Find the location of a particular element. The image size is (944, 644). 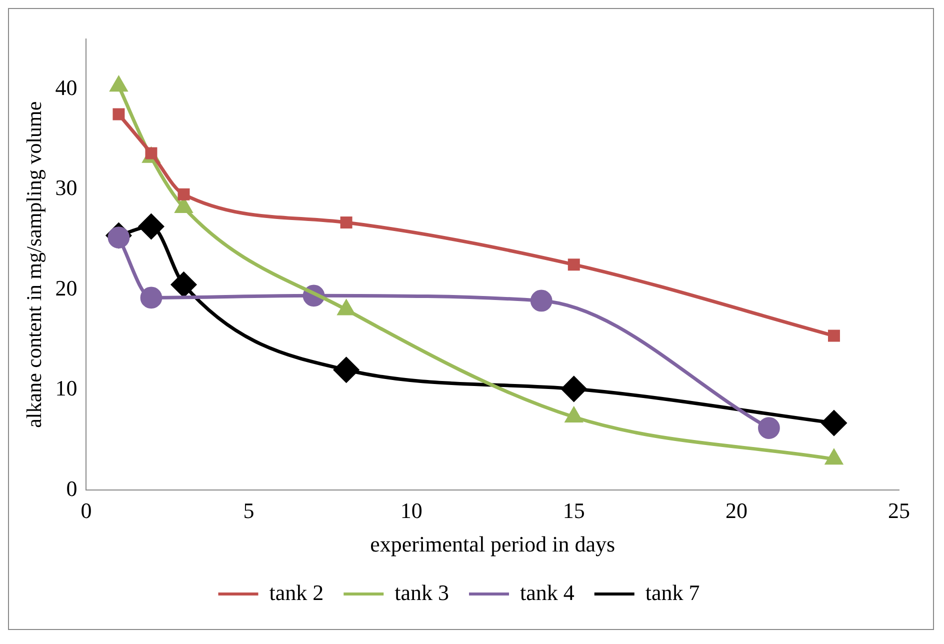

y-tick-label: 10 is located at coordinates (66, 388).